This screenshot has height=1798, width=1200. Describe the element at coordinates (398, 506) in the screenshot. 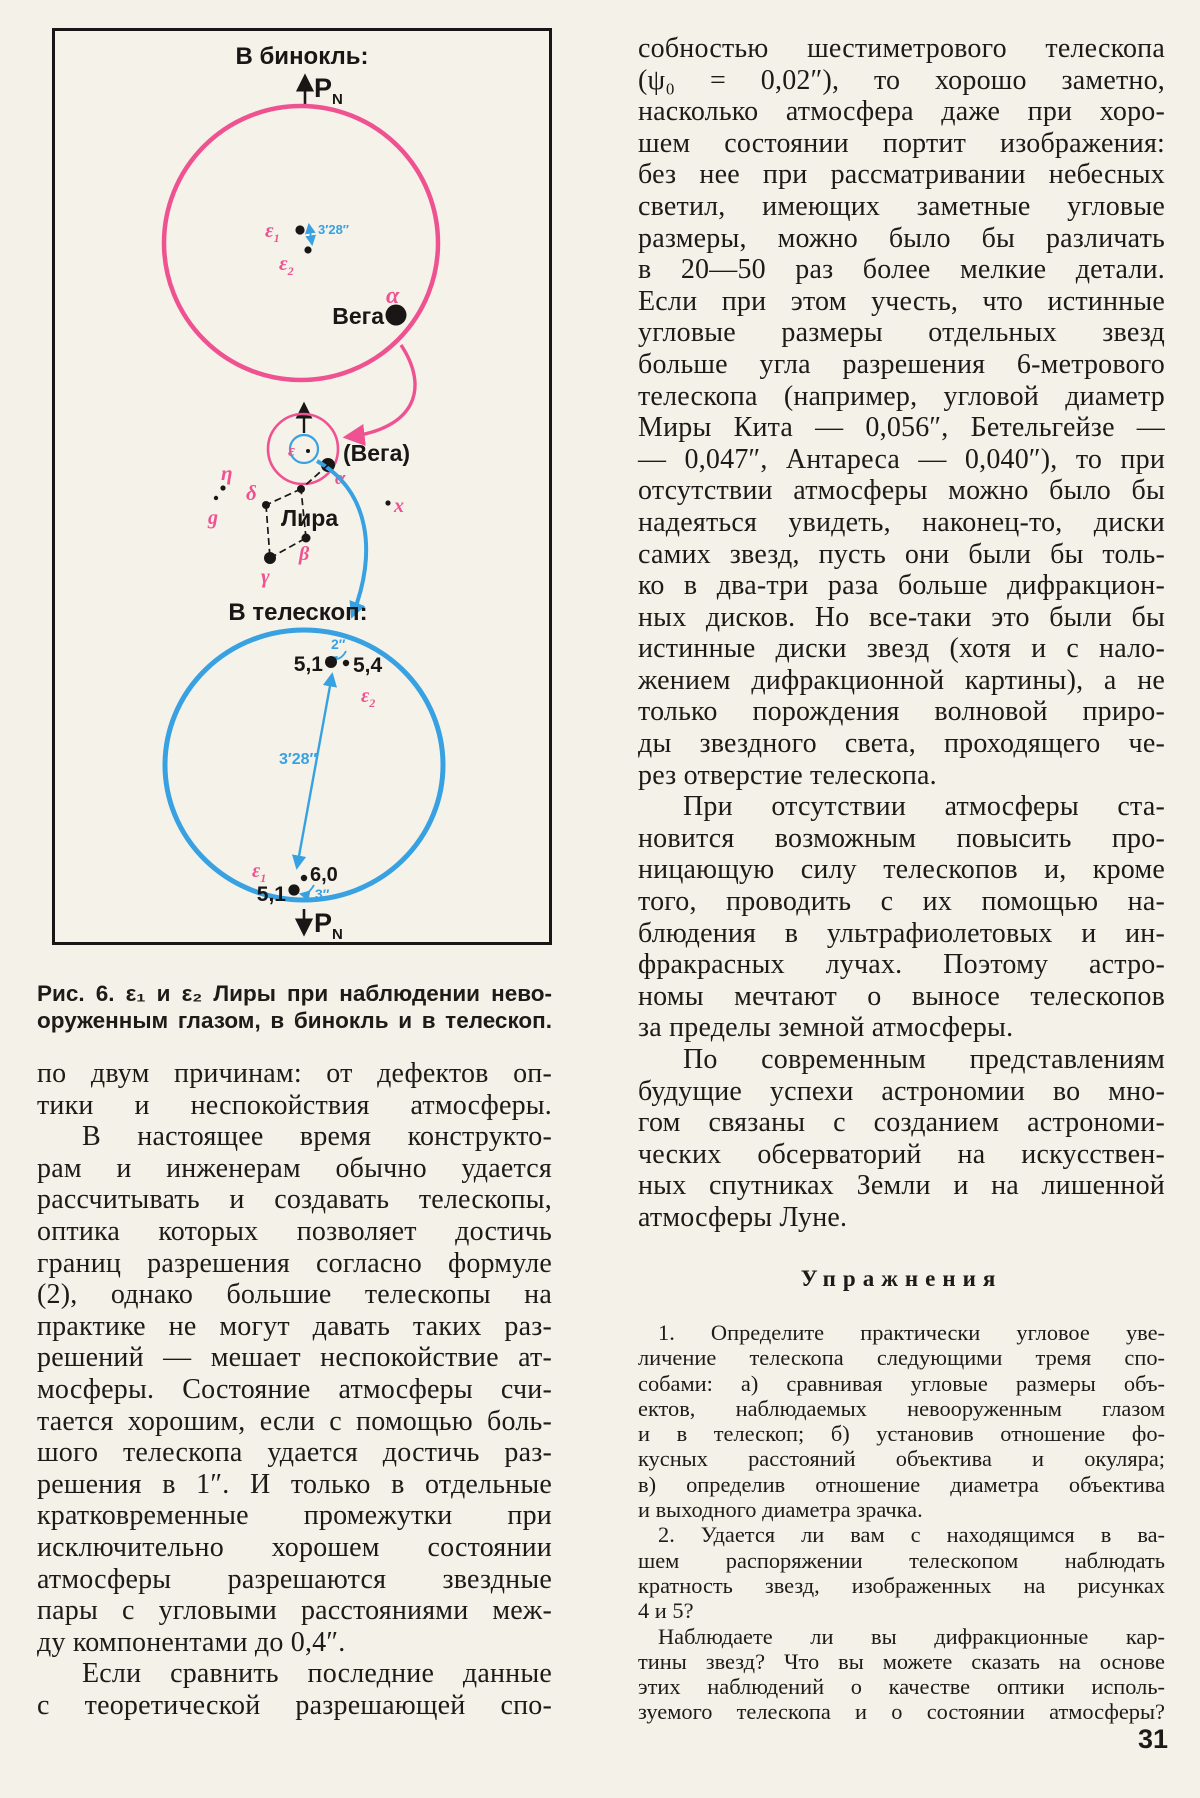

I see `x-field-star-label: x` at that location.